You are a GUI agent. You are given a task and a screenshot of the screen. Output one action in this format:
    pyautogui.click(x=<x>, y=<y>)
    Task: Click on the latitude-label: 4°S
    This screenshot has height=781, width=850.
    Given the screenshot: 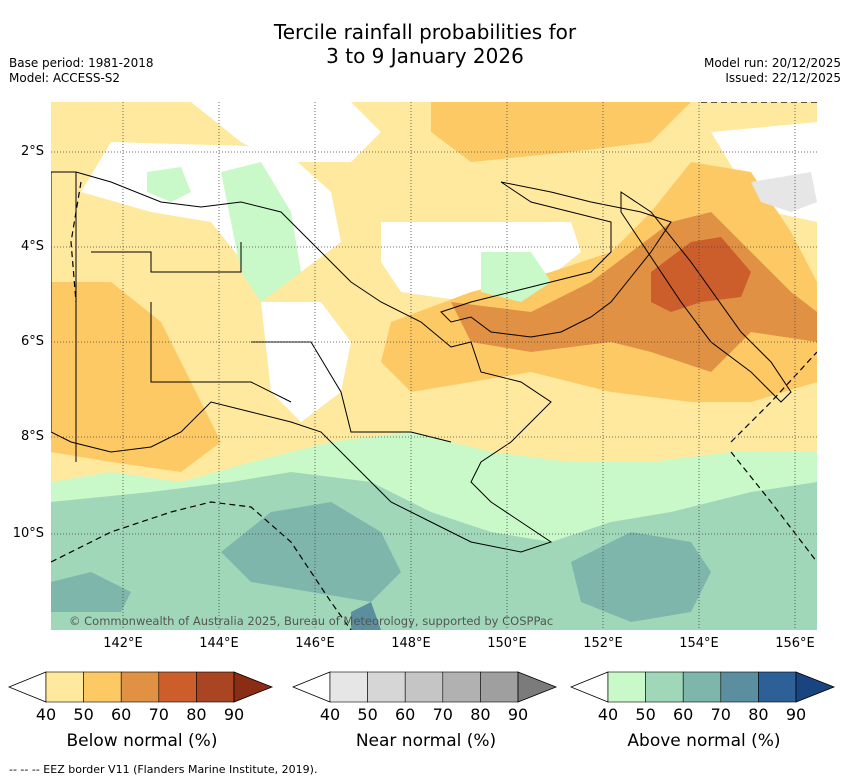 What is the action you would take?
    pyautogui.click(x=32, y=246)
    